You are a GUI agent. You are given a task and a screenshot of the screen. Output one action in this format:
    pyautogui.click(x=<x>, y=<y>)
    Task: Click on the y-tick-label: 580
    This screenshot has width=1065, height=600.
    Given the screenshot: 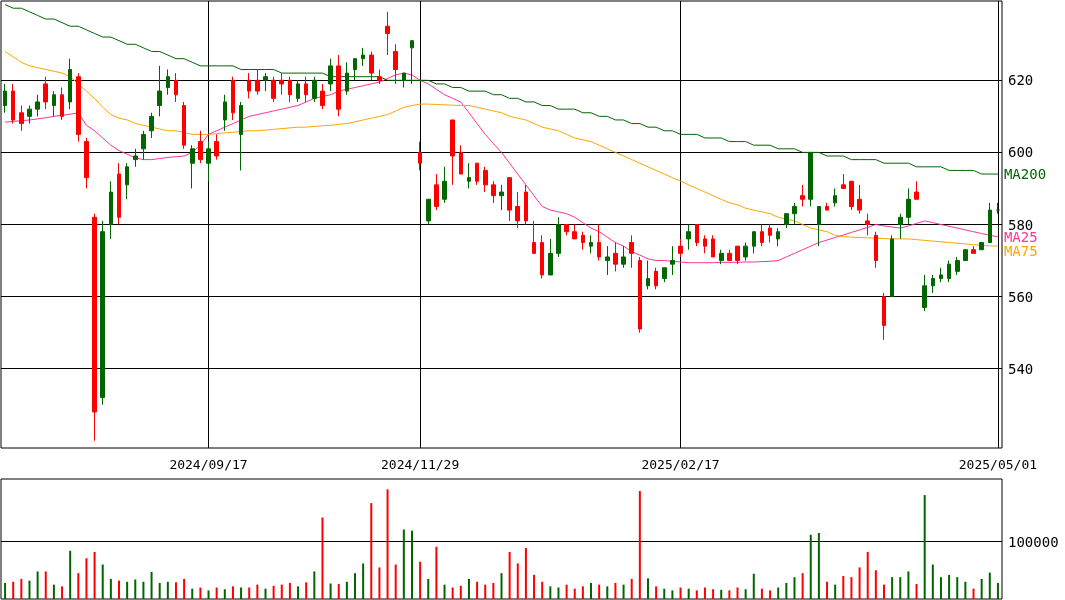 What is the action you would take?
    pyautogui.click(x=1021, y=224)
    